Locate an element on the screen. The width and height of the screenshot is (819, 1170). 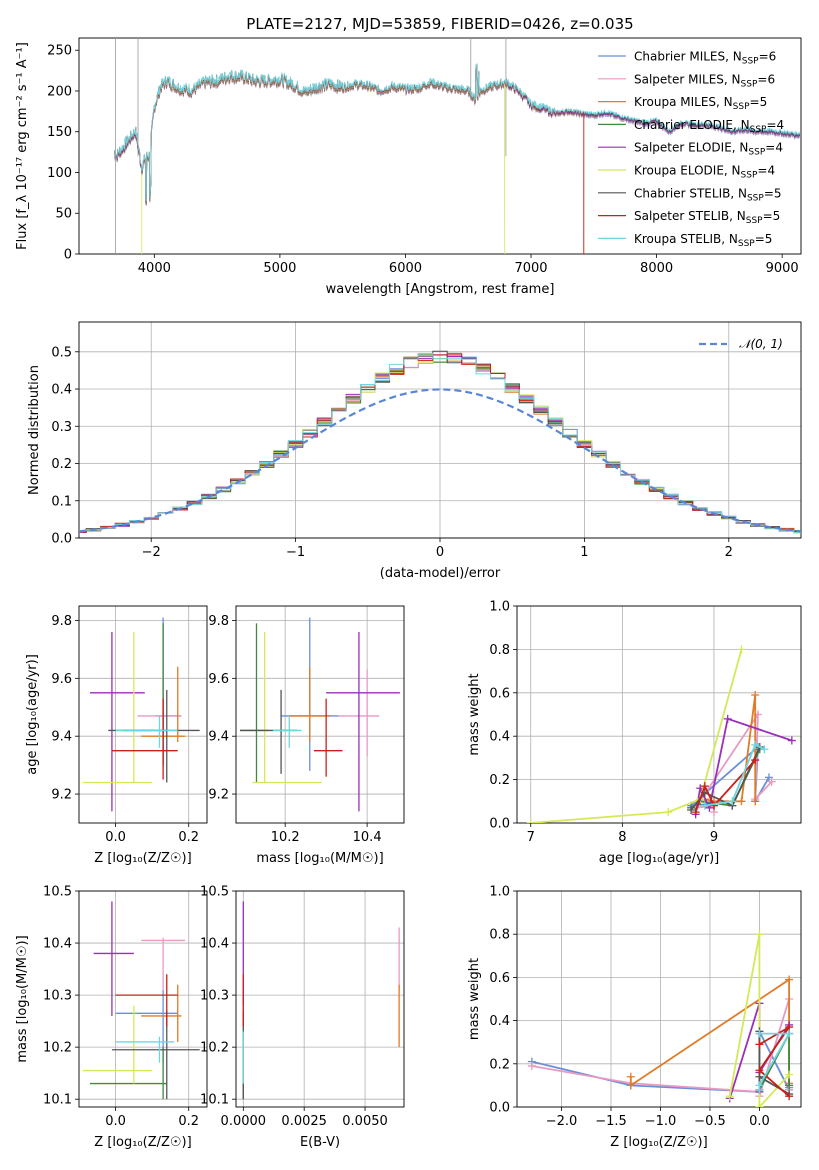
data-point-chabrier-miles is located at coordinates (146, 1026).